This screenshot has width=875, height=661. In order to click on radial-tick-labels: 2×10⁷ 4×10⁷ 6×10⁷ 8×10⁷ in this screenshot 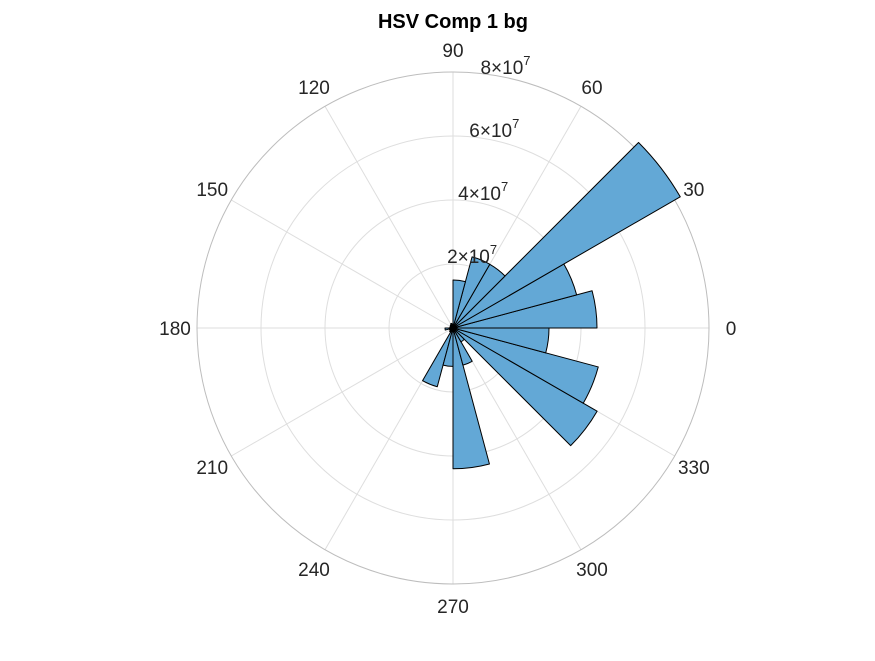, I will do `click(488, 160)`.